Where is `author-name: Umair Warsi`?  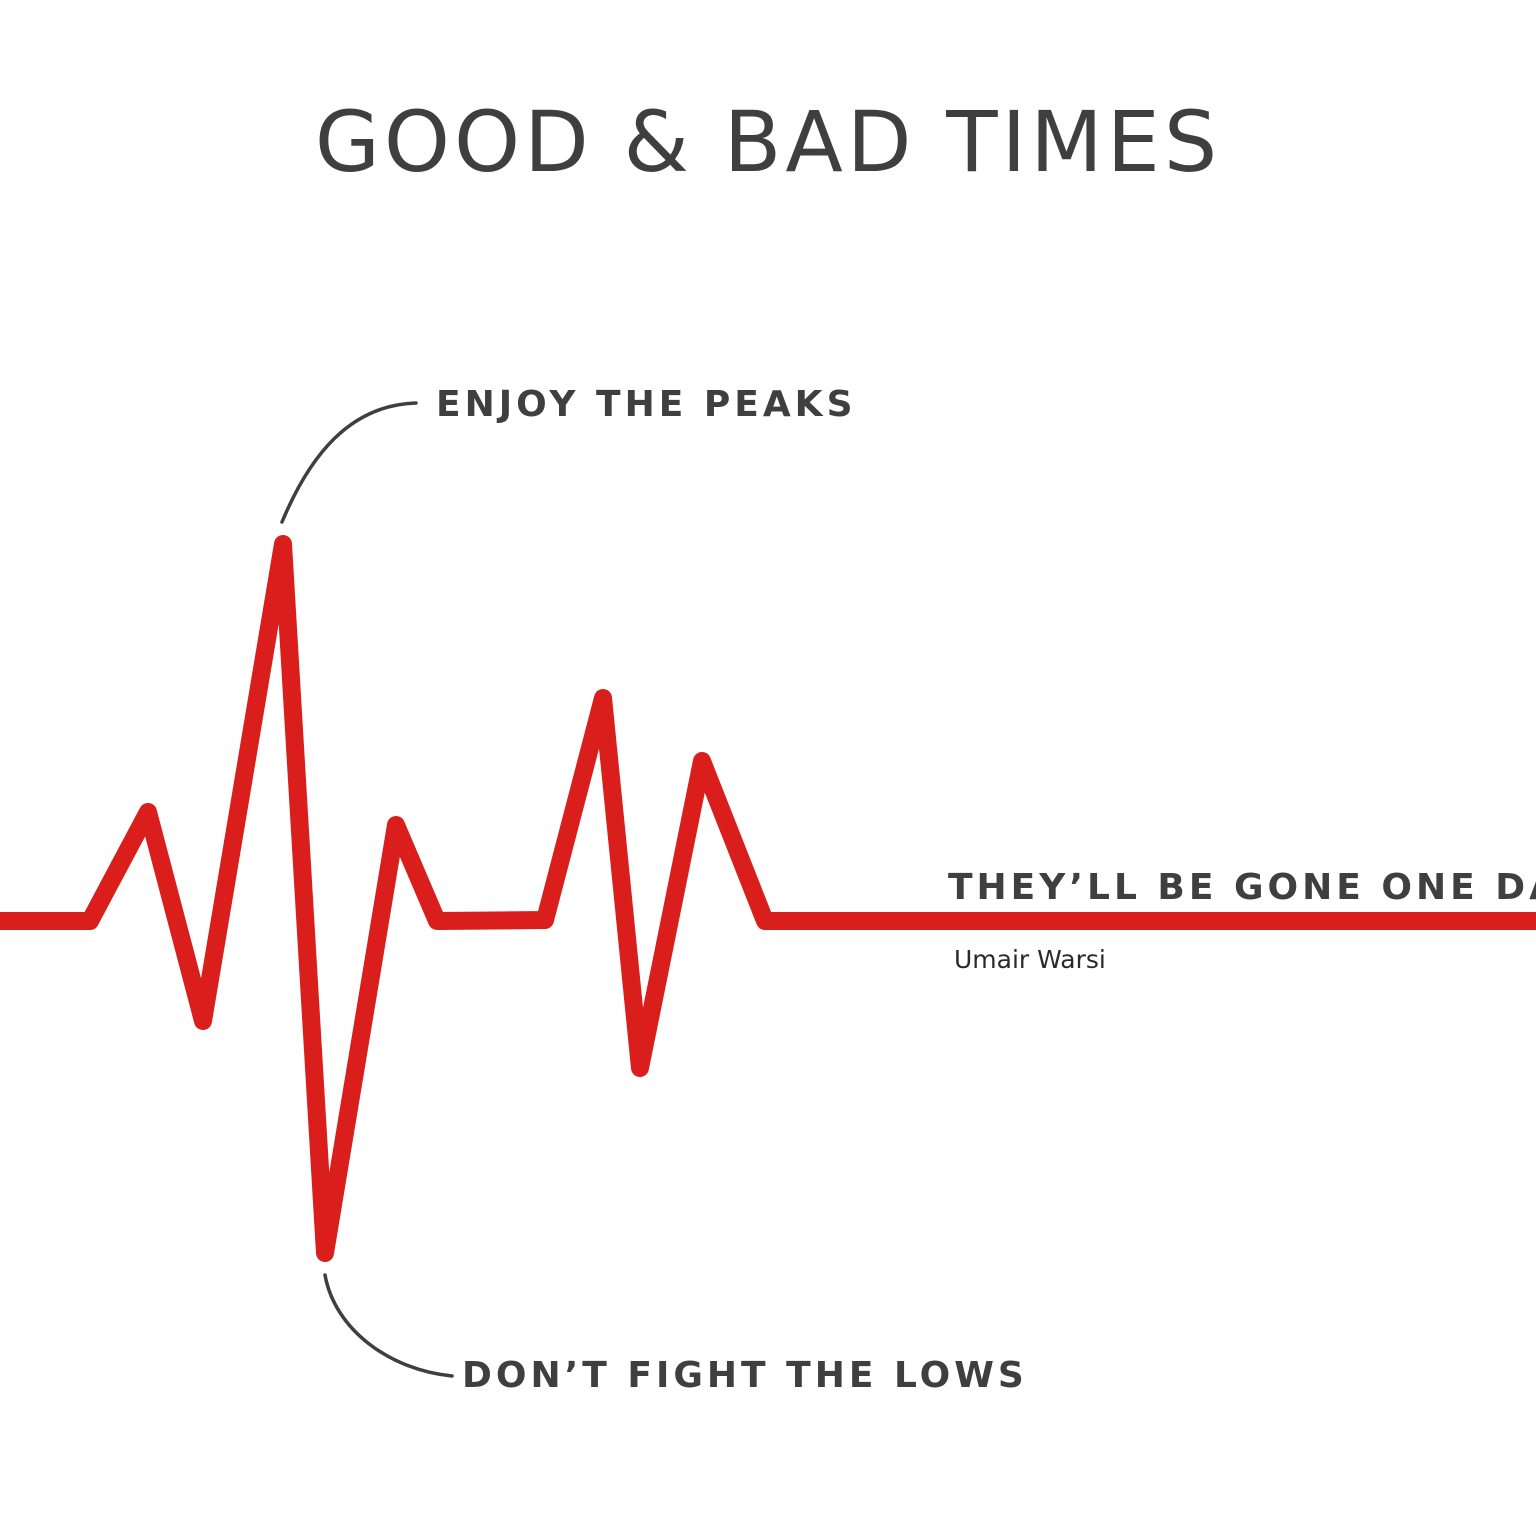
author-name: Umair Warsi is located at coordinates (1030, 959).